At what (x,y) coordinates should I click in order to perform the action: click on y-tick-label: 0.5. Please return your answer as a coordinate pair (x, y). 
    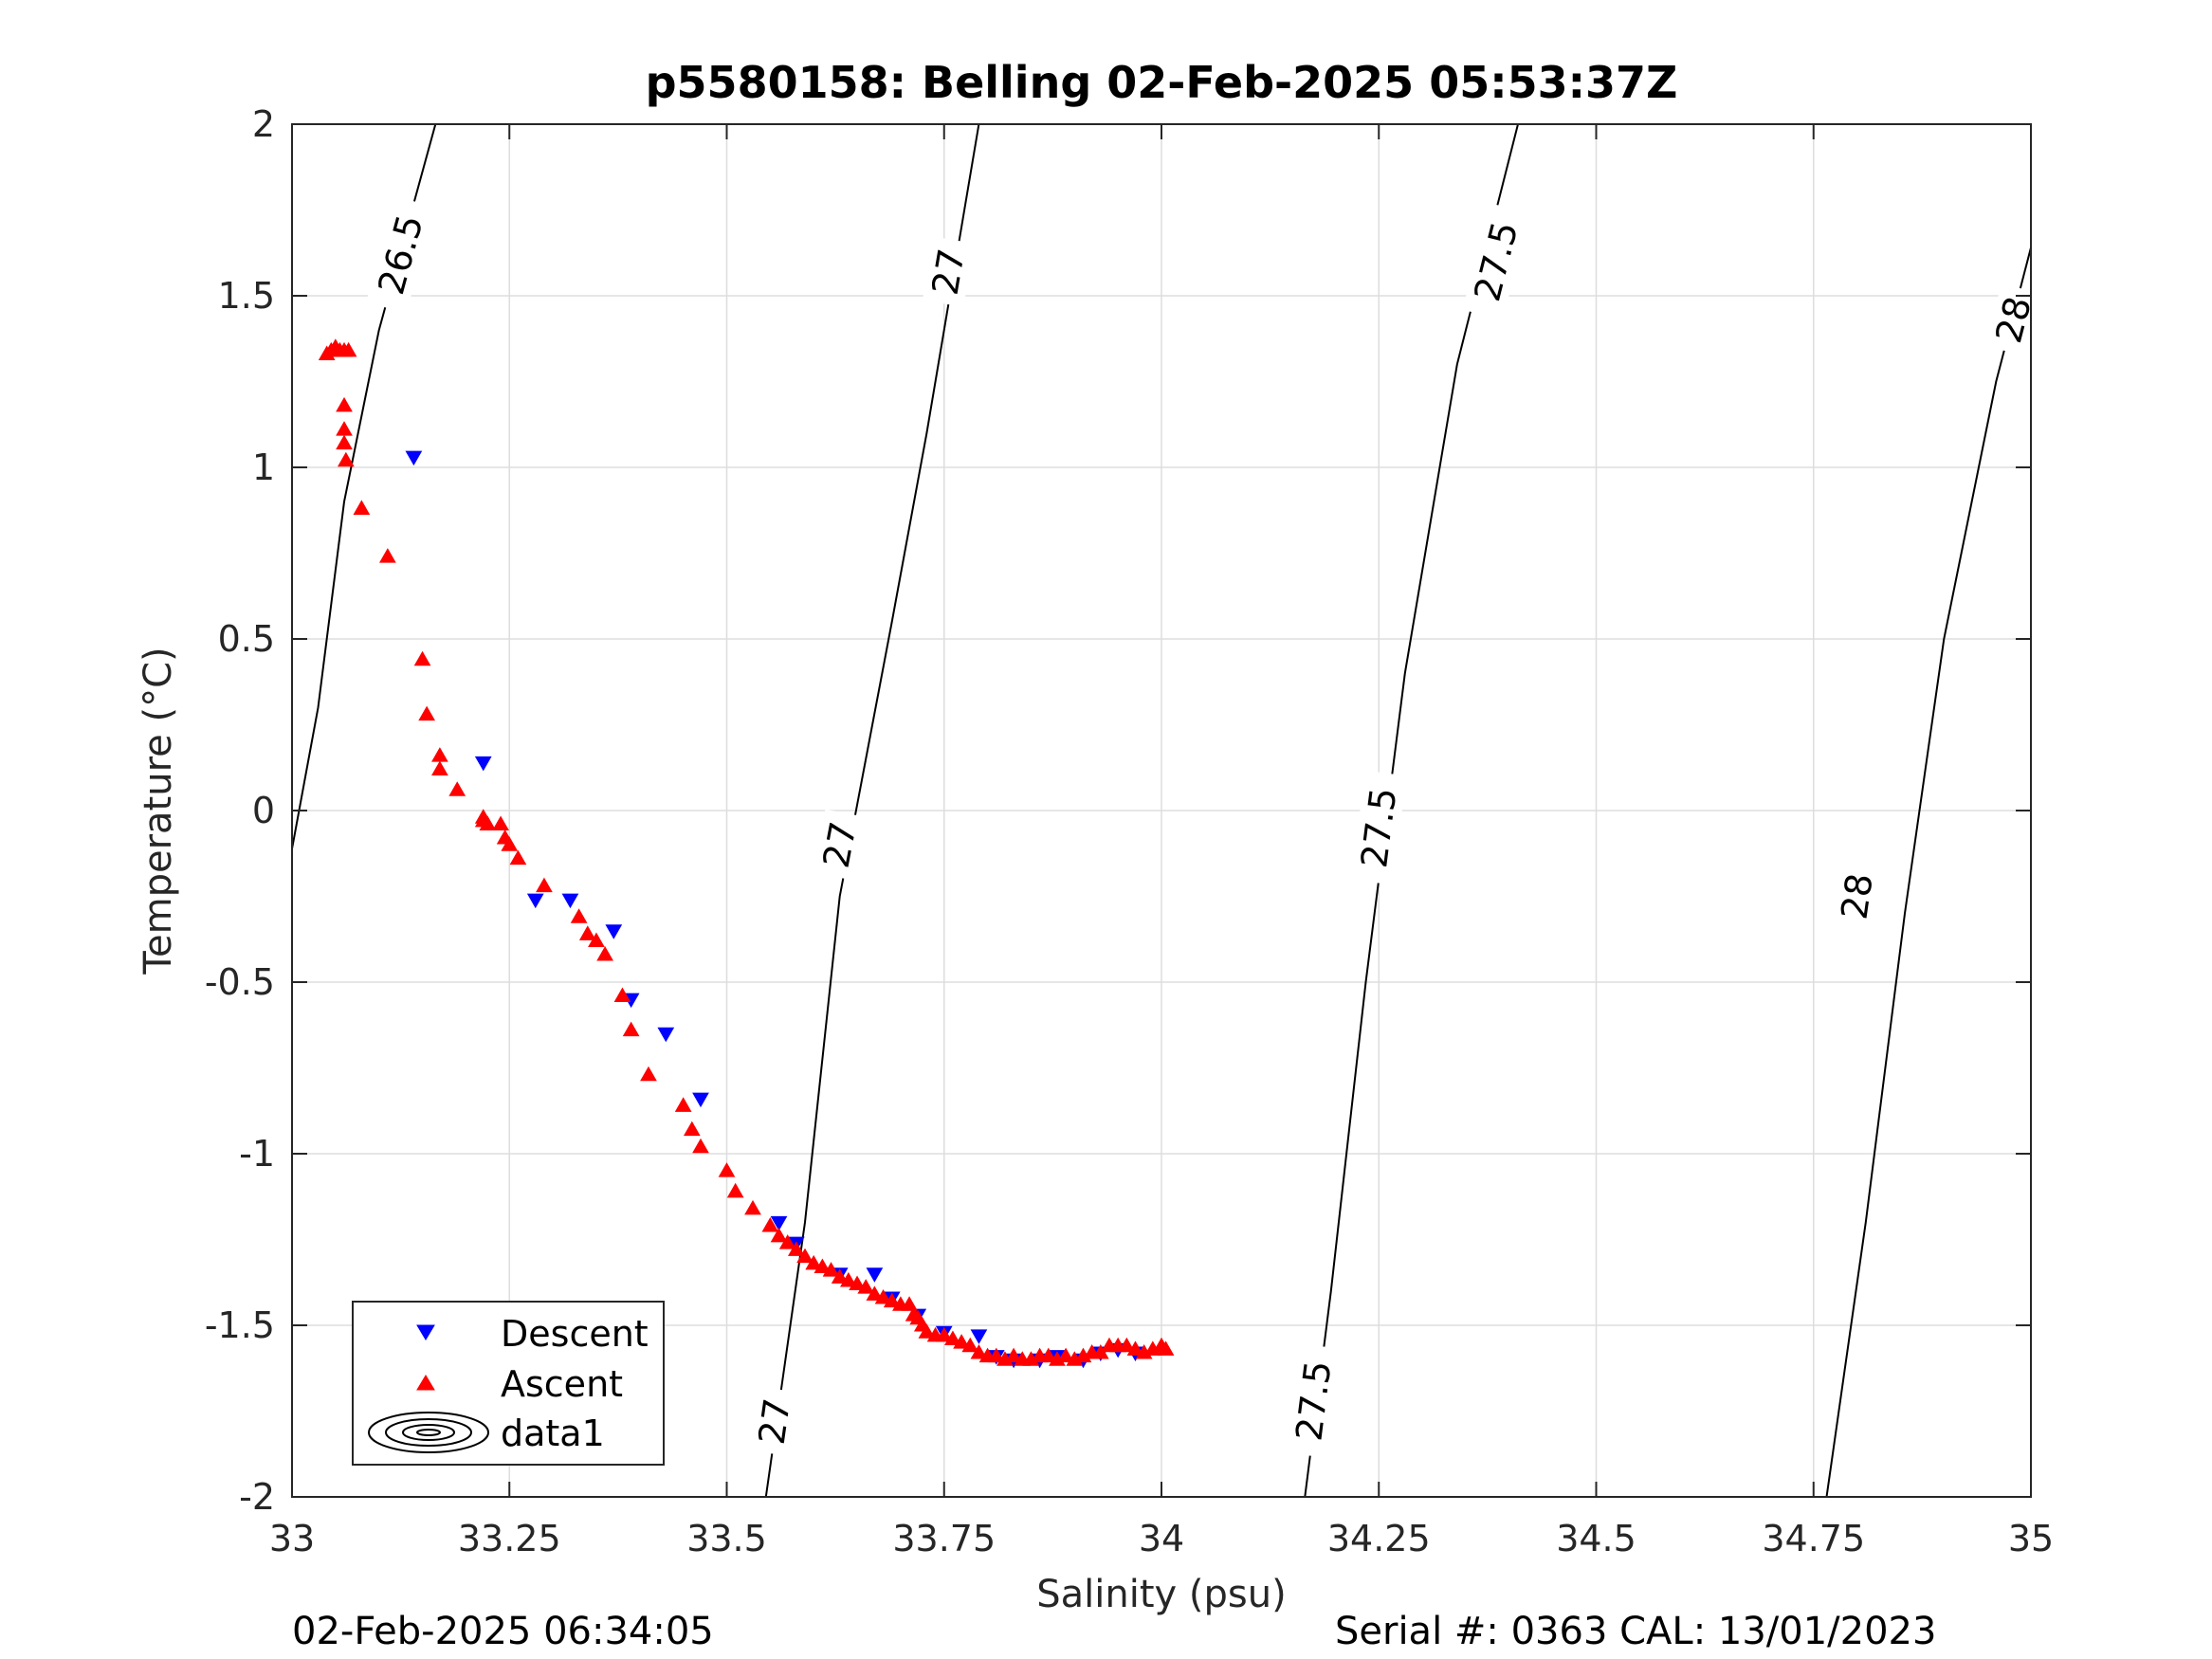
    Looking at the image, I should click on (246, 639).